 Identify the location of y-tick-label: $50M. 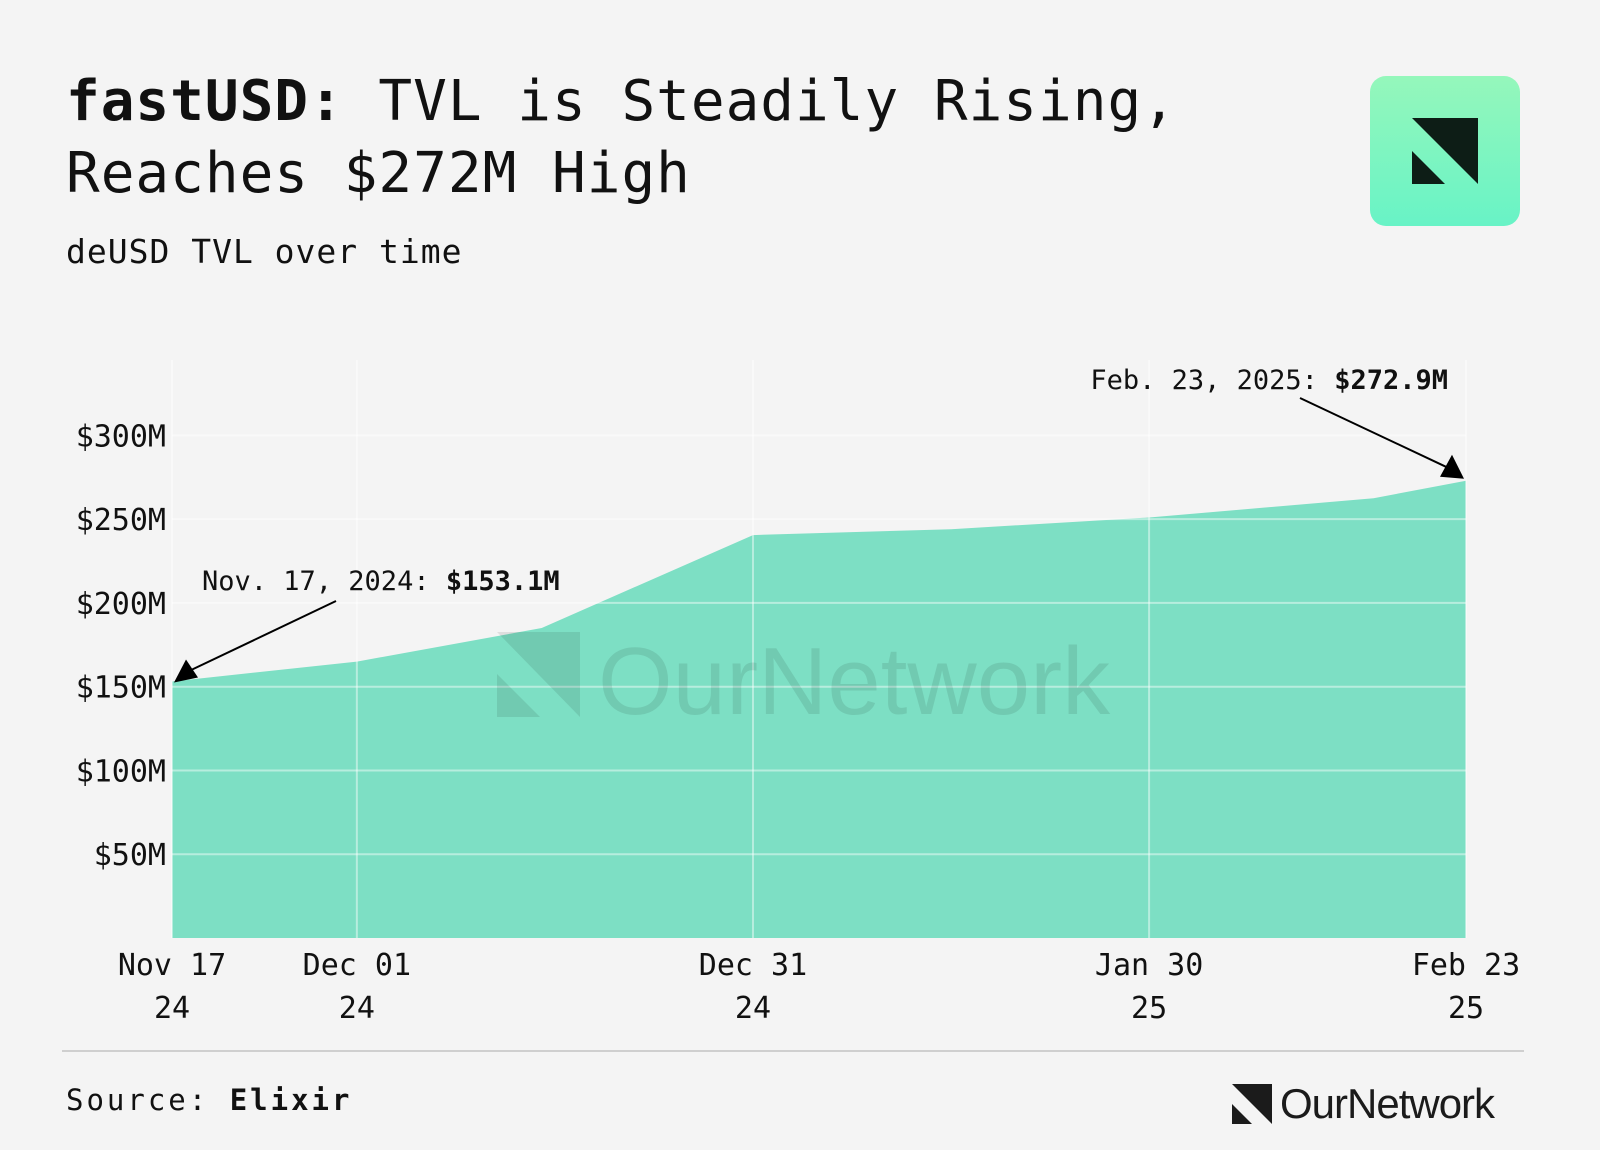
(130, 855).